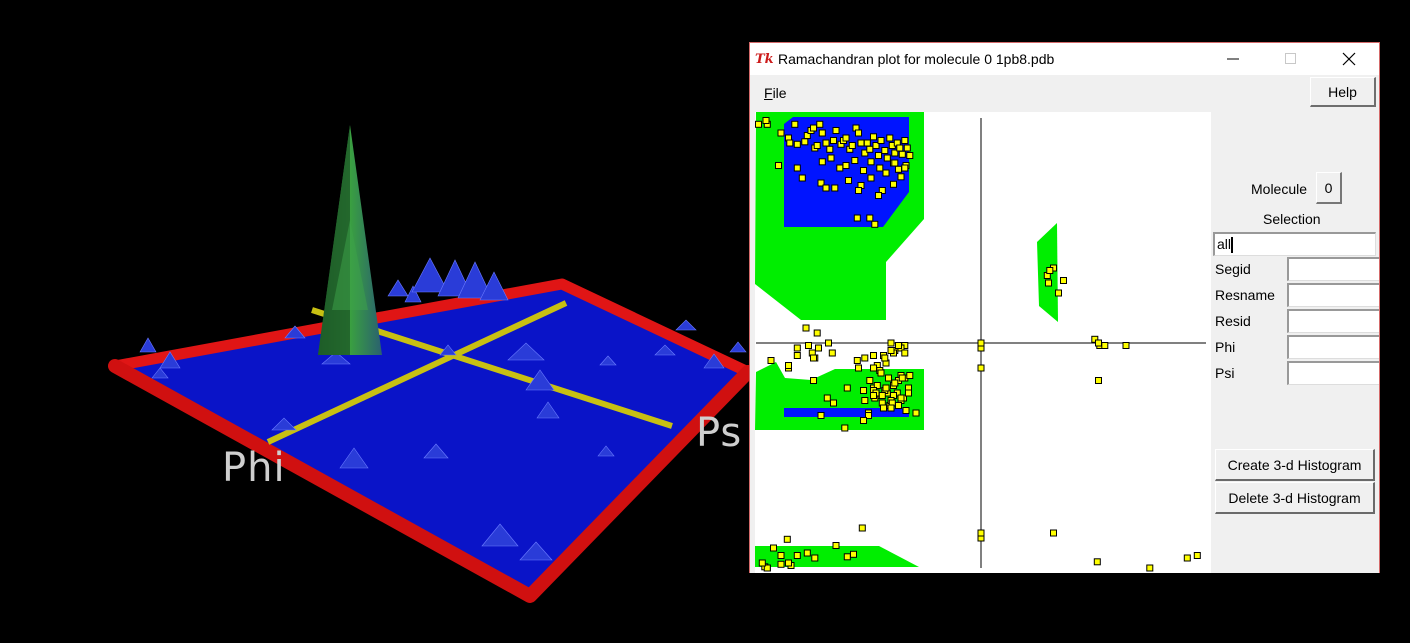 This screenshot has width=1410, height=643. What do you see at coordinates (775, 93) in the screenshot?
I see `menu-file: File` at bounding box center [775, 93].